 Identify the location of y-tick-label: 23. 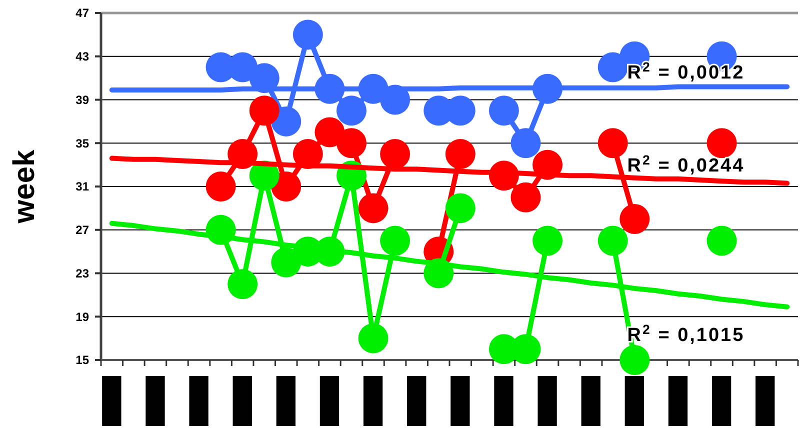
(83, 273).